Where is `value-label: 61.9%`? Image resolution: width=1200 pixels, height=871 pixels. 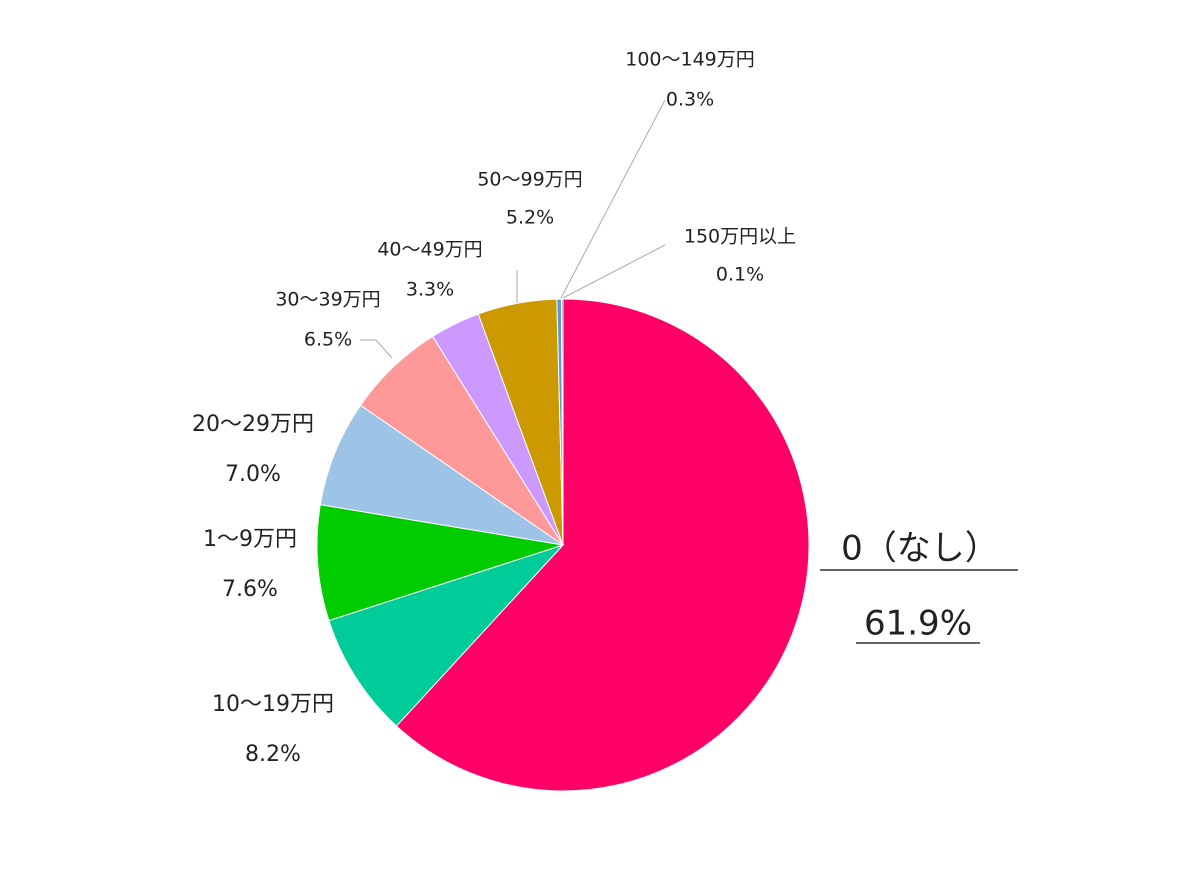 value-label: 61.9% is located at coordinates (918, 624).